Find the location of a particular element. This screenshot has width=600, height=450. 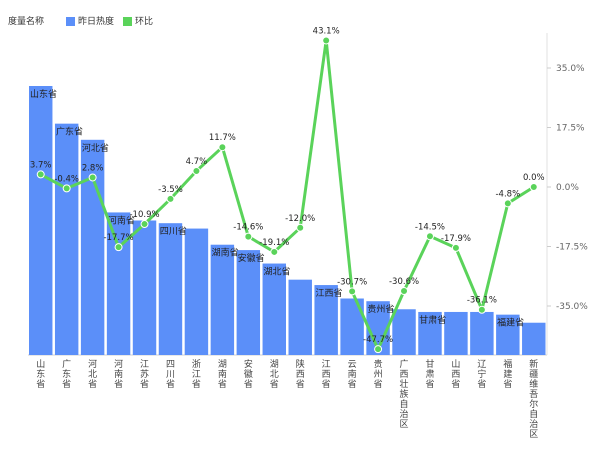

line-point-label: -3.5% is located at coordinates (170, 190).